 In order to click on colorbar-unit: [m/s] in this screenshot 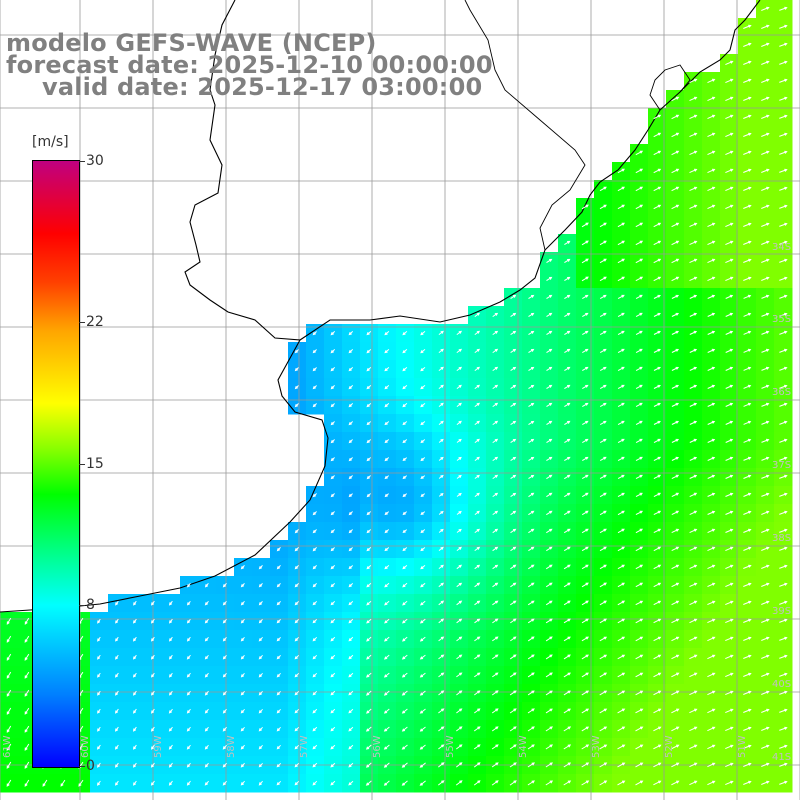, I will do `click(50, 142)`.